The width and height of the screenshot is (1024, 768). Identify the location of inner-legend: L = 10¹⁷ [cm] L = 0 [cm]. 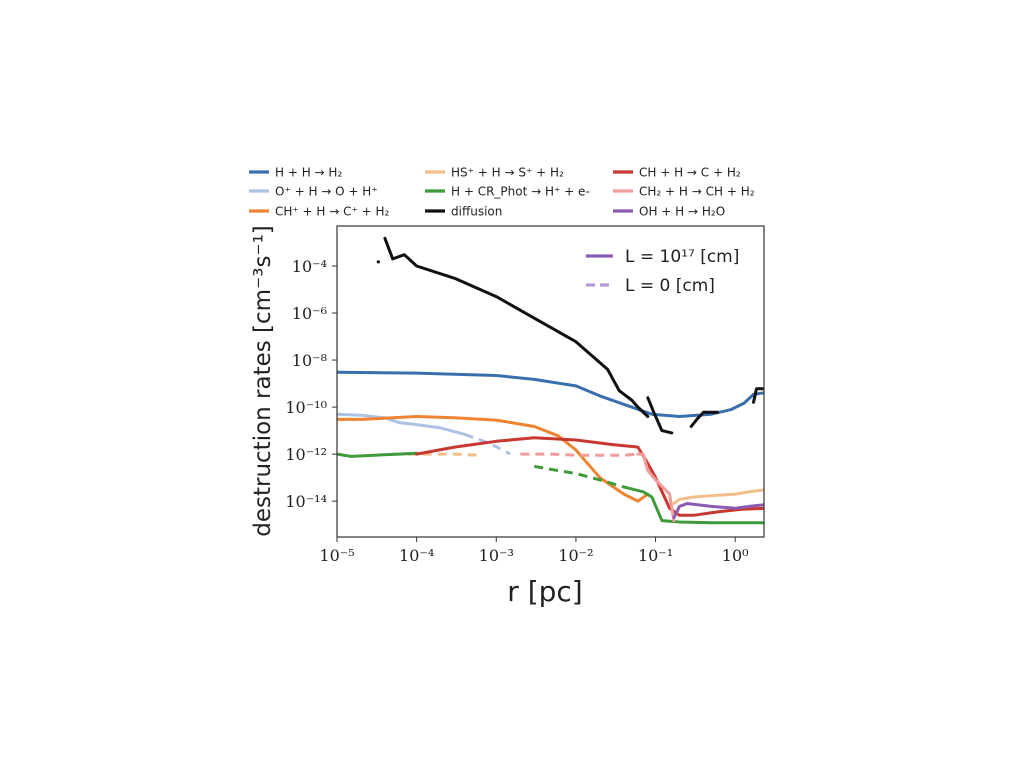
(662, 271).